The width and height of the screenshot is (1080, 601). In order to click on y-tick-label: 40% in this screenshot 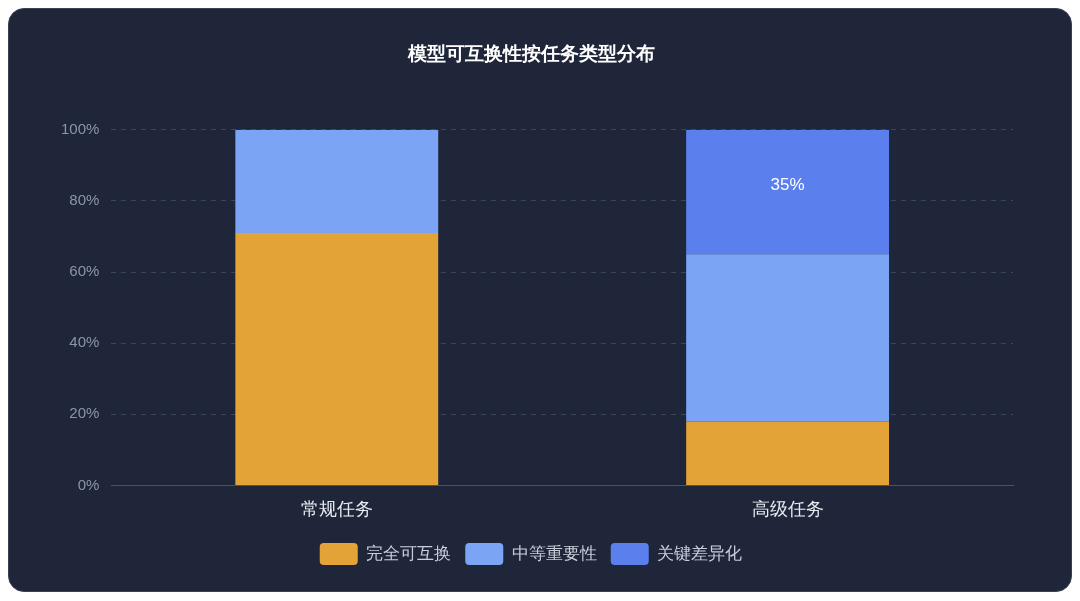, I will do `click(84, 342)`.